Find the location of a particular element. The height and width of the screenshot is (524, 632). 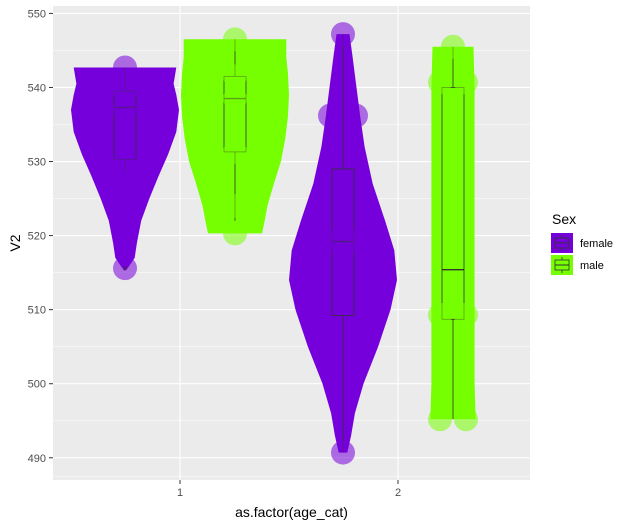

y-tick-label: 510 is located at coordinates (37, 311).